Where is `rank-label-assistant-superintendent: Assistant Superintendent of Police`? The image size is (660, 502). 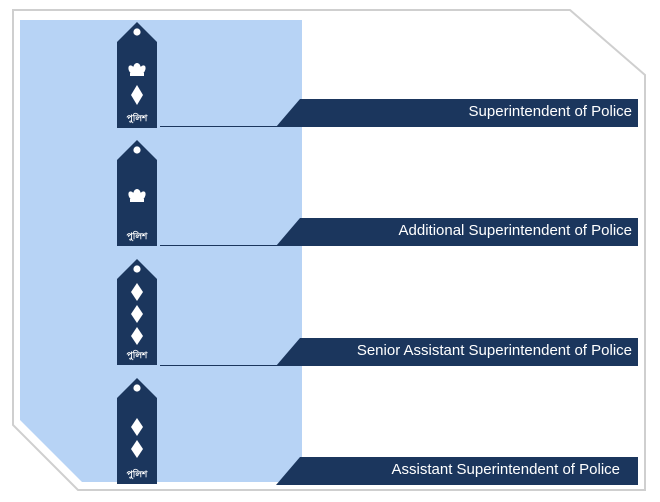
rank-label-assistant-superintendent: Assistant Superintendent of Police is located at coordinates (505, 469).